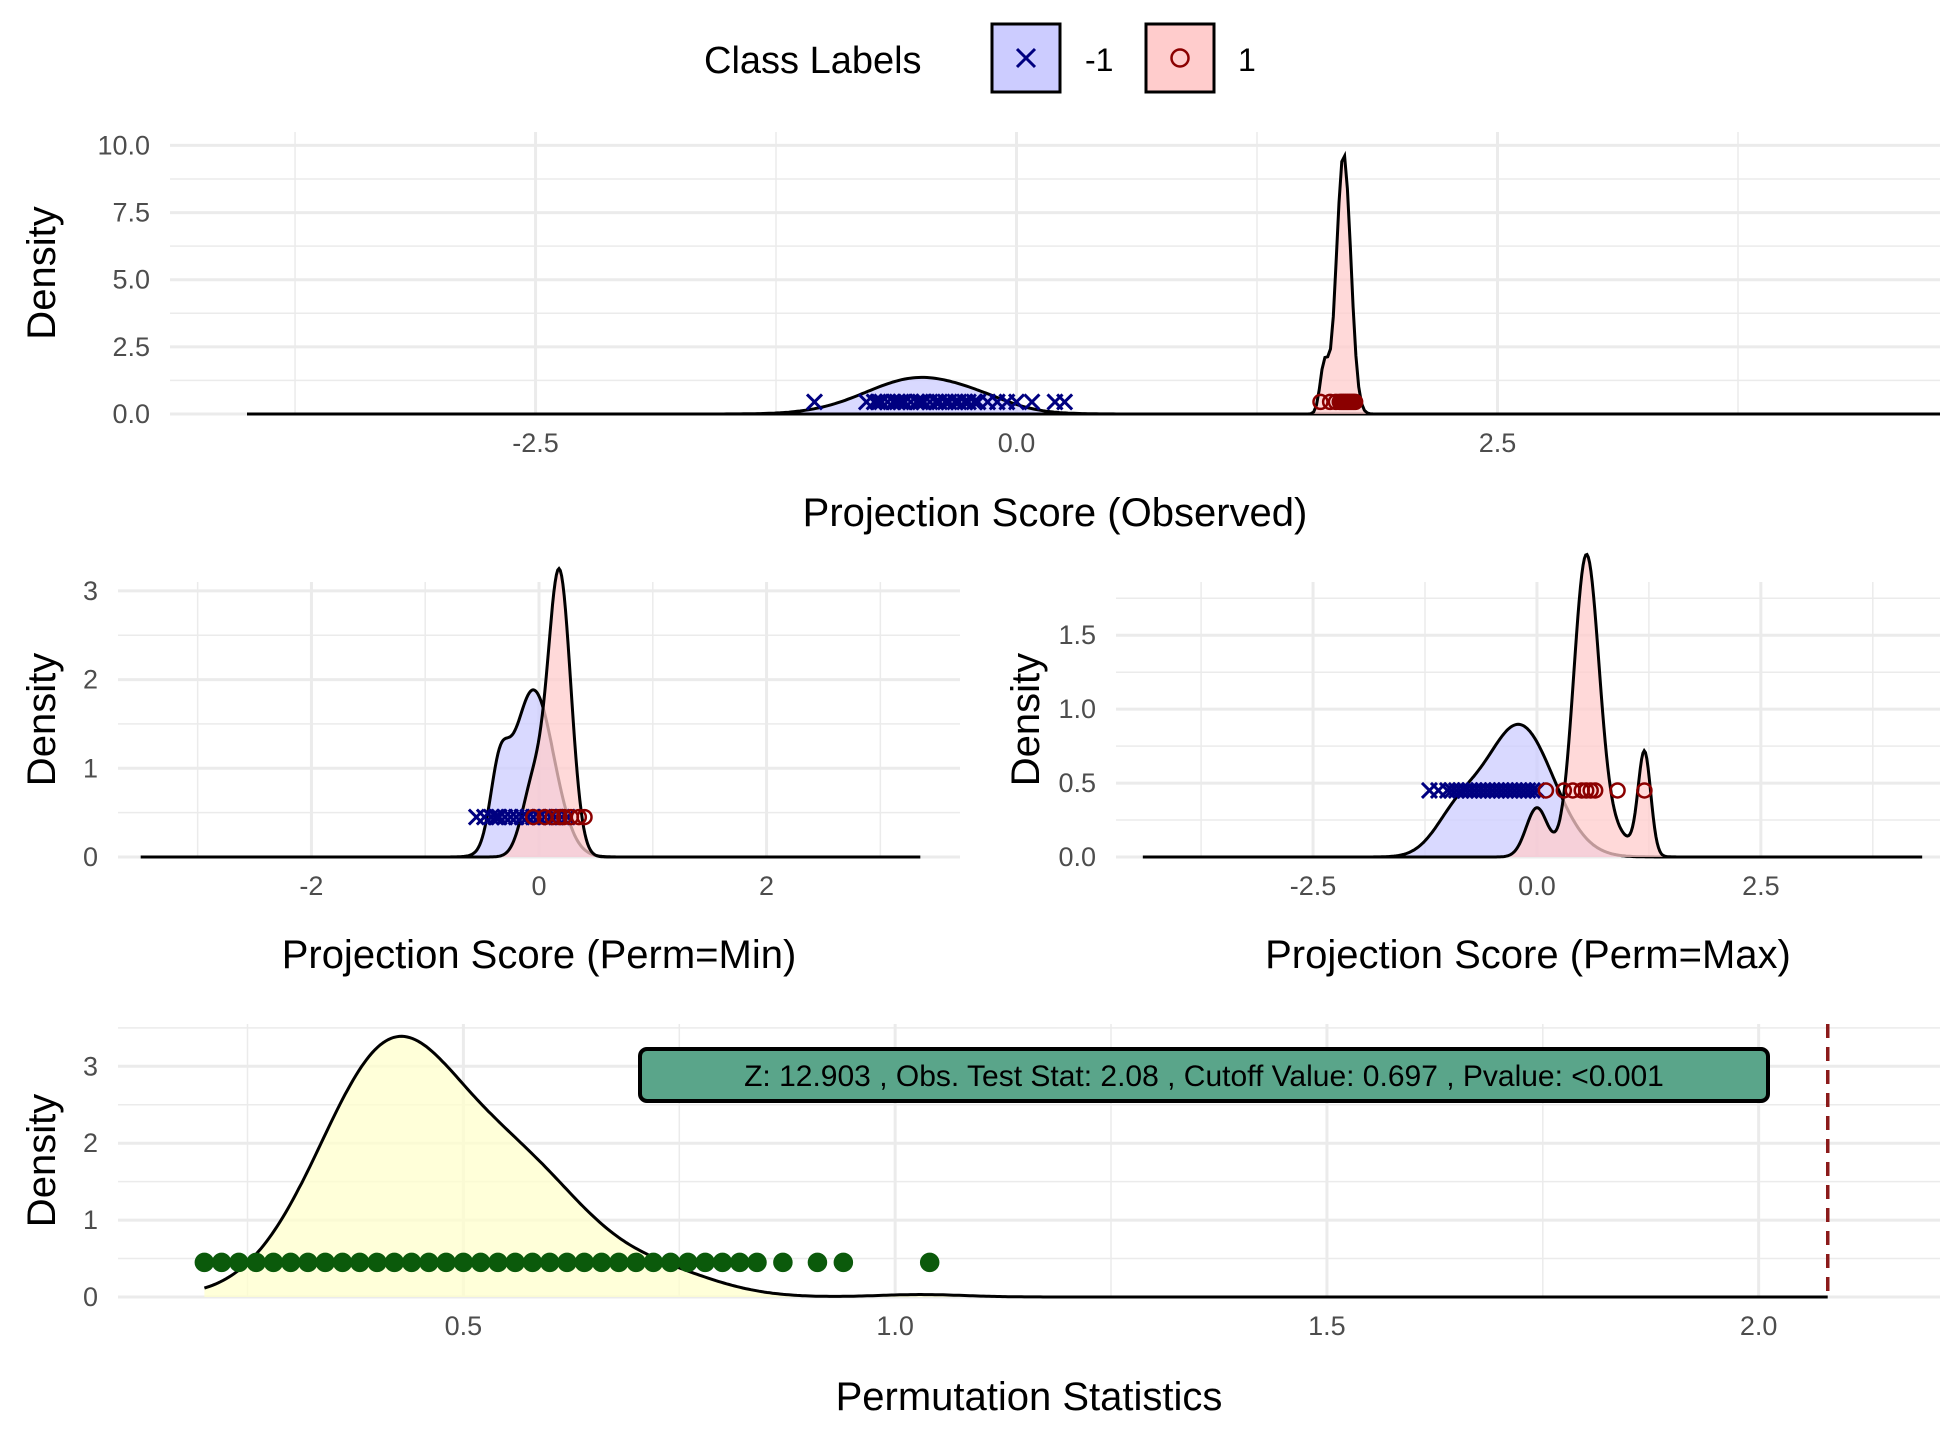  What do you see at coordinates (1055, 513) in the screenshot?
I see `x-axis-title: Projection Score (Observed)` at bounding box center [1055, 513].